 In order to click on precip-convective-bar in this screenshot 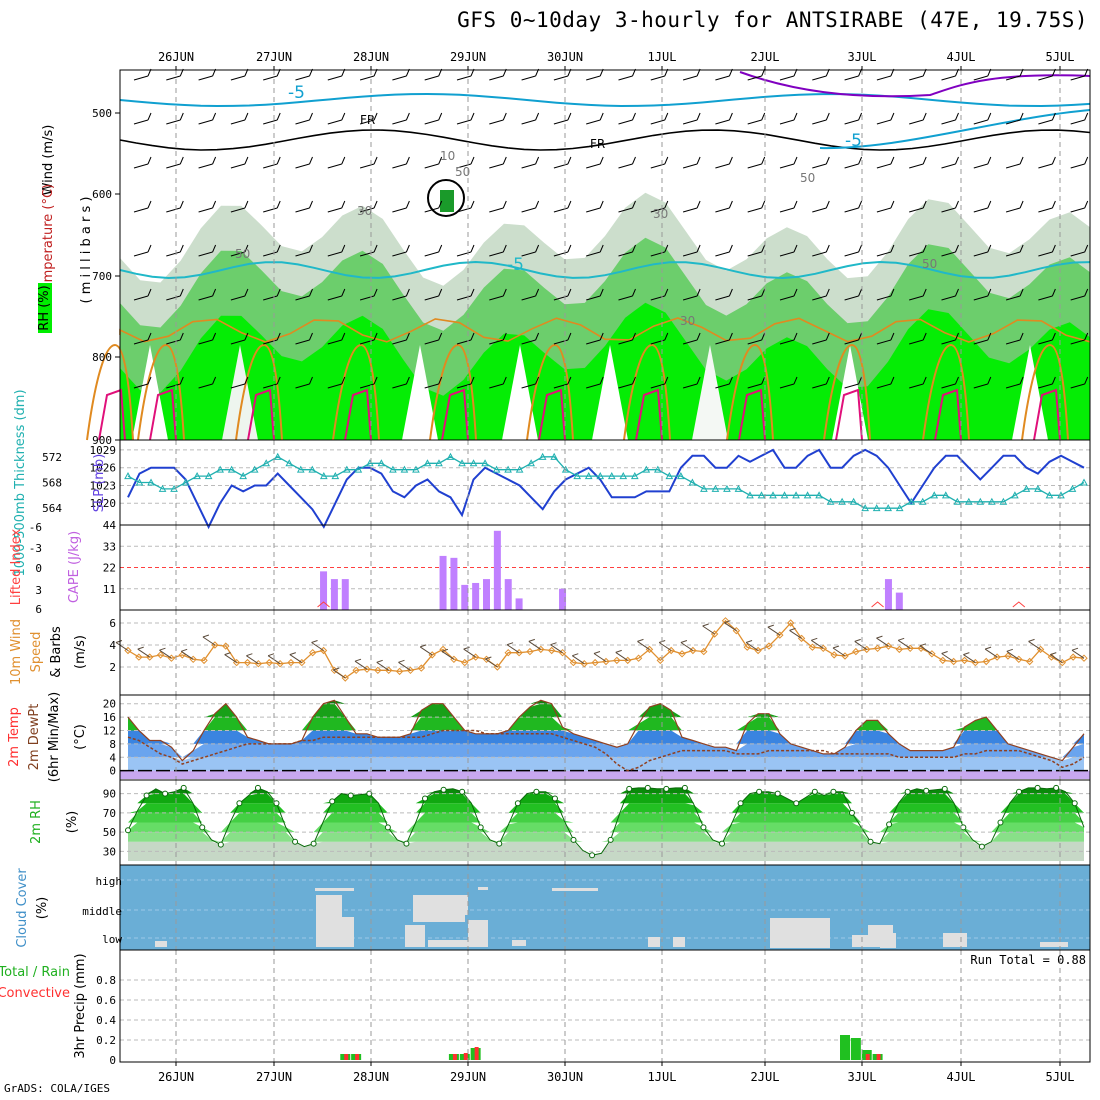, I will do `click(454, 1057)`.